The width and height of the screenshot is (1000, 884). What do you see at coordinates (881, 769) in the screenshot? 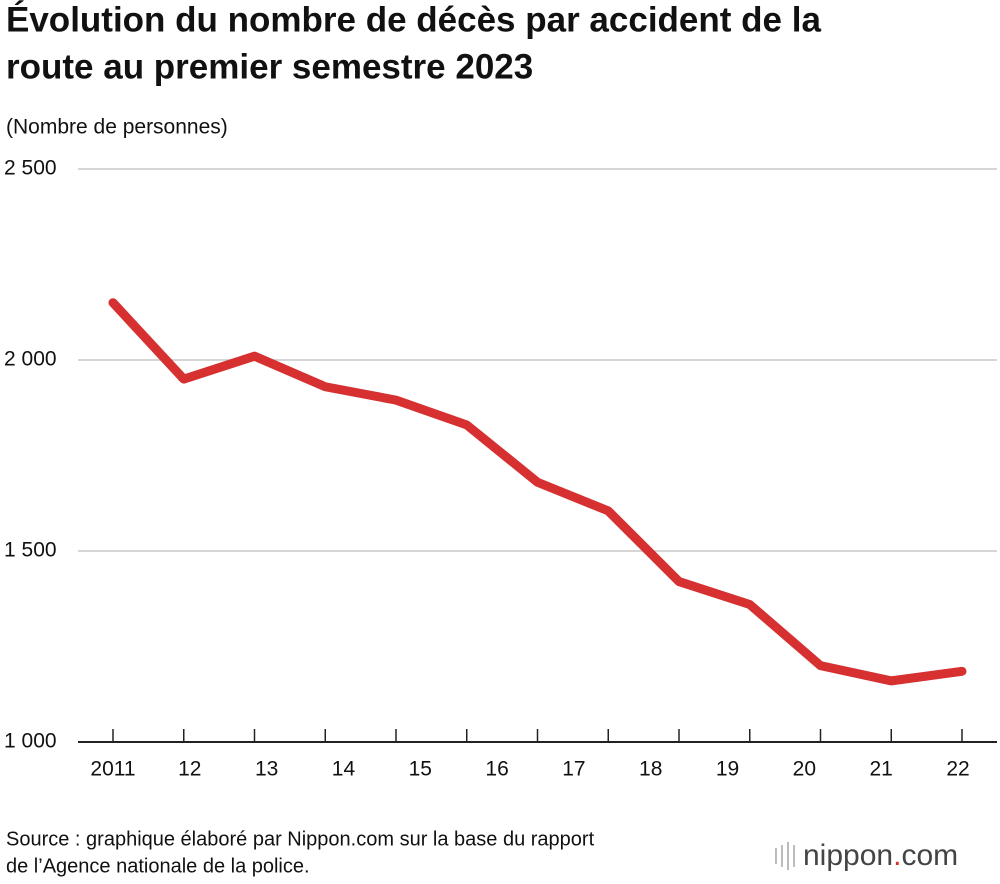
I see `x-tick-label: 21` at bounding box center [881, 769].